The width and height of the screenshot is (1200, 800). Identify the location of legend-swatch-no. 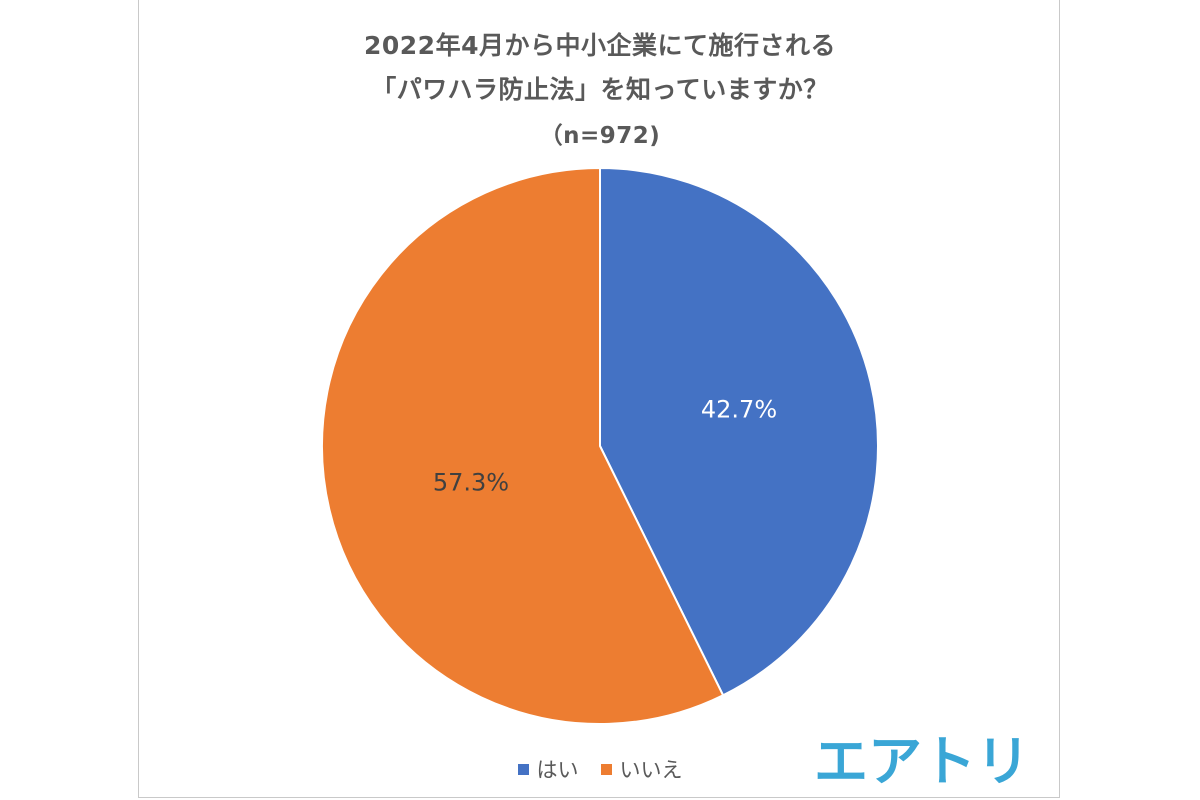
(606, 769).